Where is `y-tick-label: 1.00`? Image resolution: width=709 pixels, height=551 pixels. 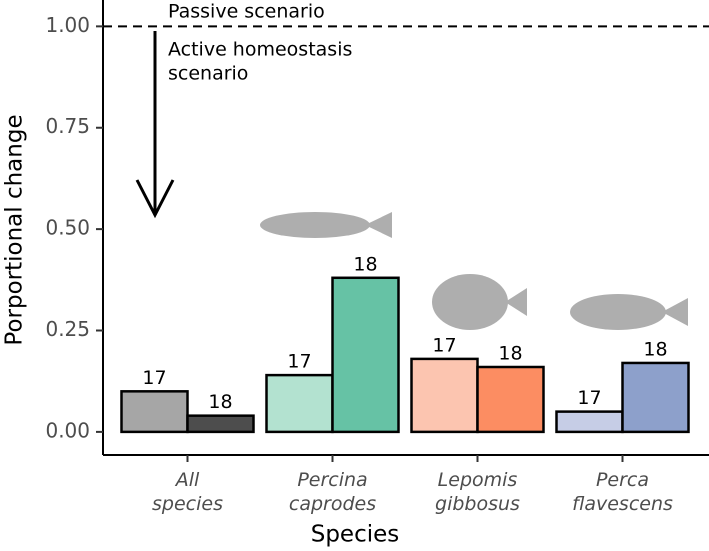
y-tick-label: 1.00 is located at coordinates (67, 25).